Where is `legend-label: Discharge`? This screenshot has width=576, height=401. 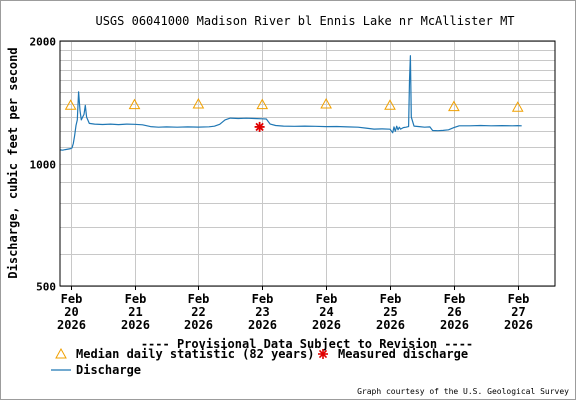 legend-label: Discharge is located at coordinates (108, 370).